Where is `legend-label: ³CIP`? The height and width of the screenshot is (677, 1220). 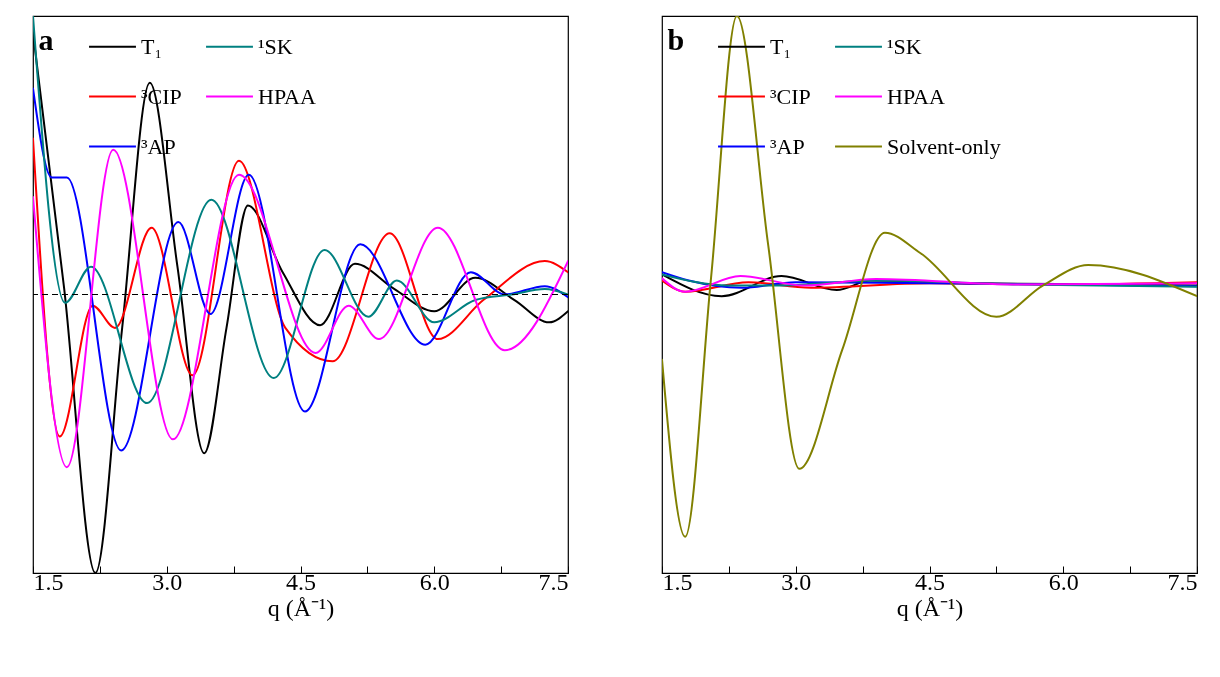 legend-label: ³CIP is located at coordinates (790, 96).